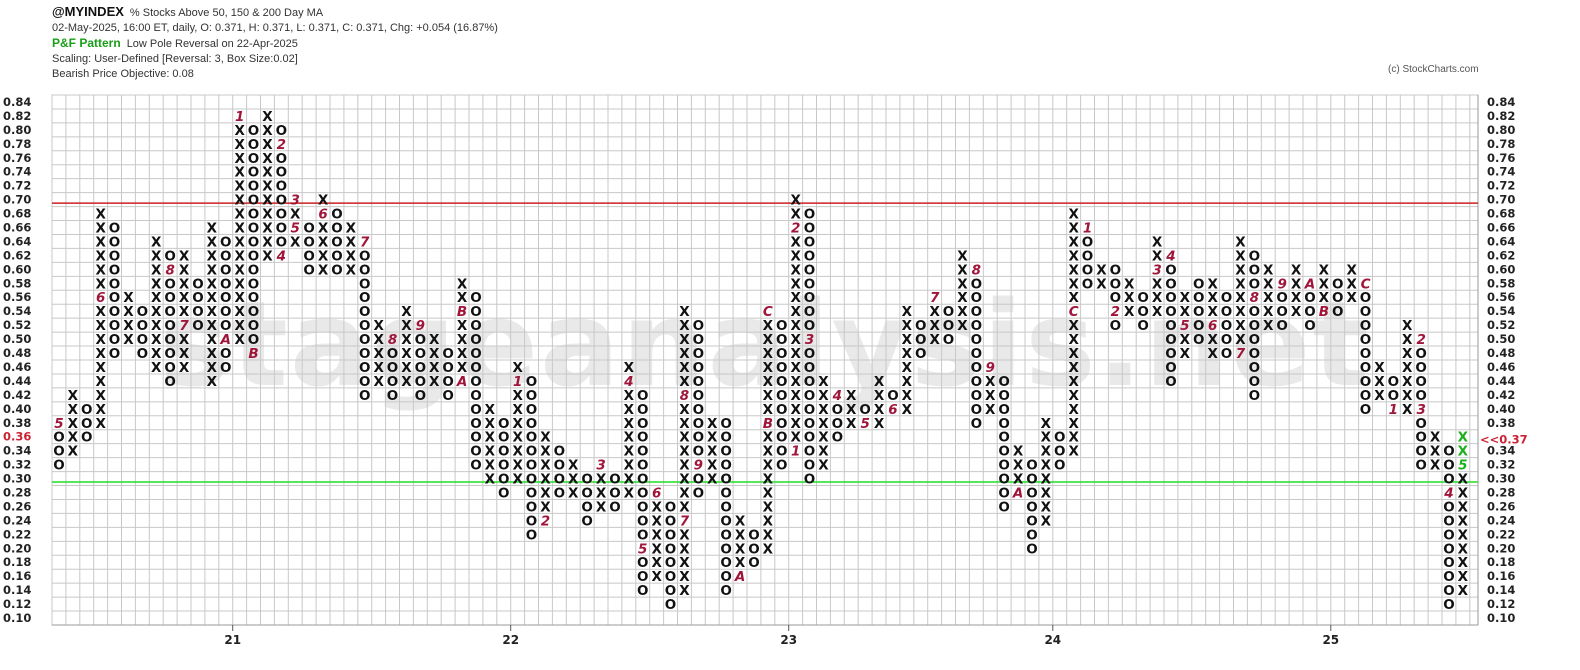  I want to click on pnf-column: 1OO, so click(1393, 396).